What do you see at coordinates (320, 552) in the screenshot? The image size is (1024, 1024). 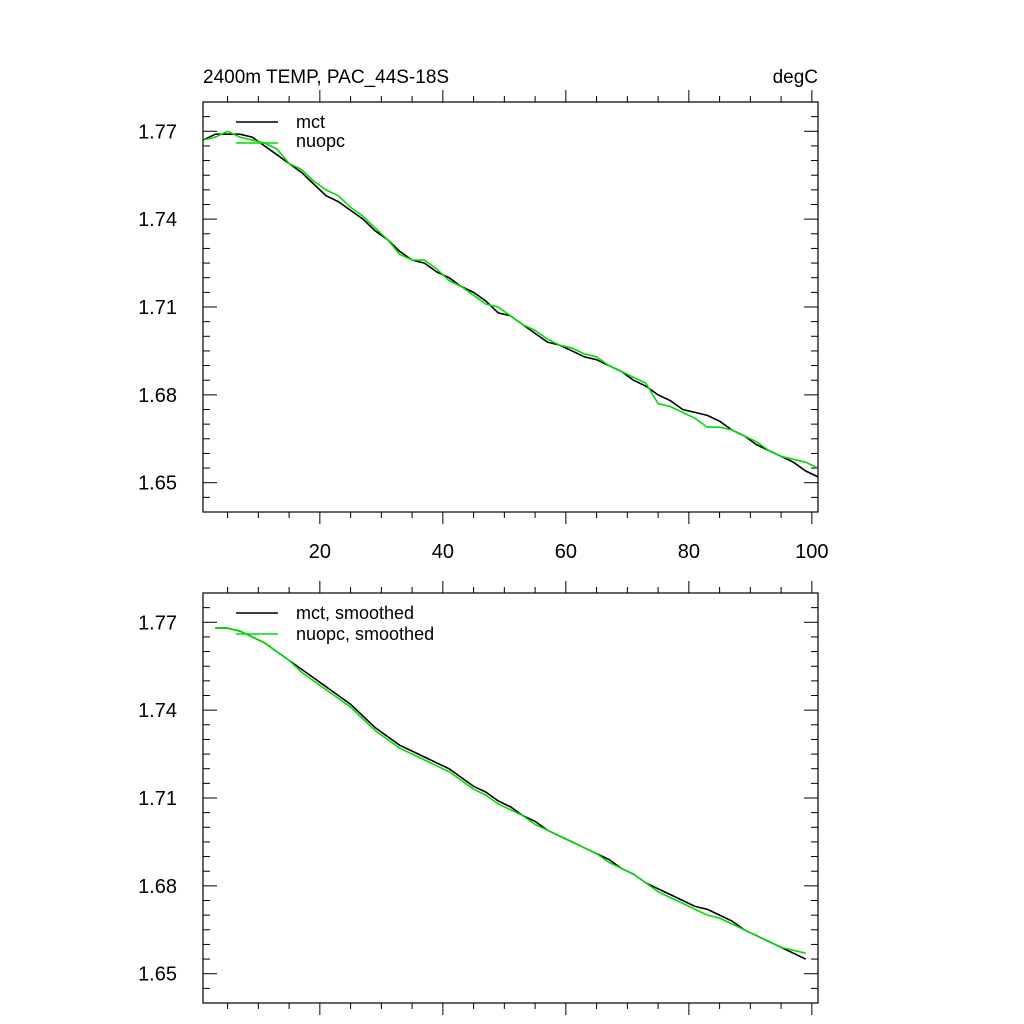 I see `x-tick-label: 20` at bounding box center [320, 552].